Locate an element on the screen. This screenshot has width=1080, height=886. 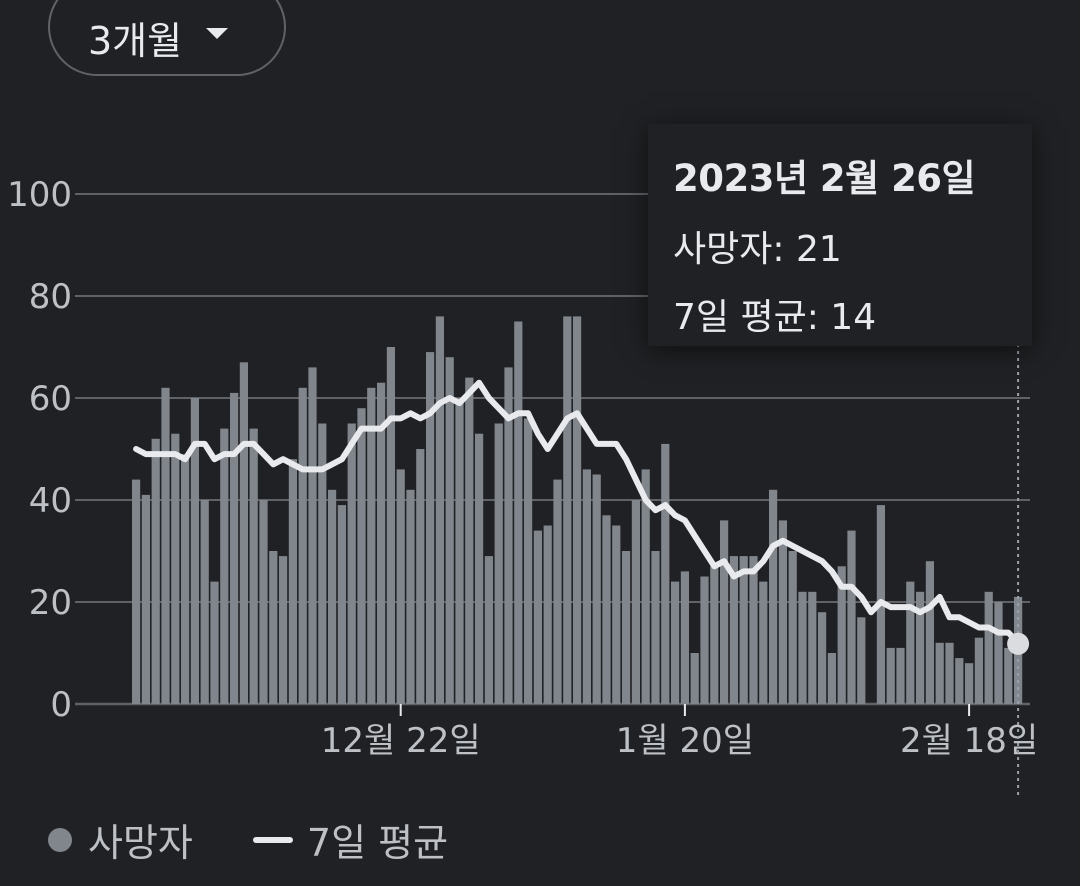
x-tick-label: 1월 20일 is located at coordinates (685, 741).